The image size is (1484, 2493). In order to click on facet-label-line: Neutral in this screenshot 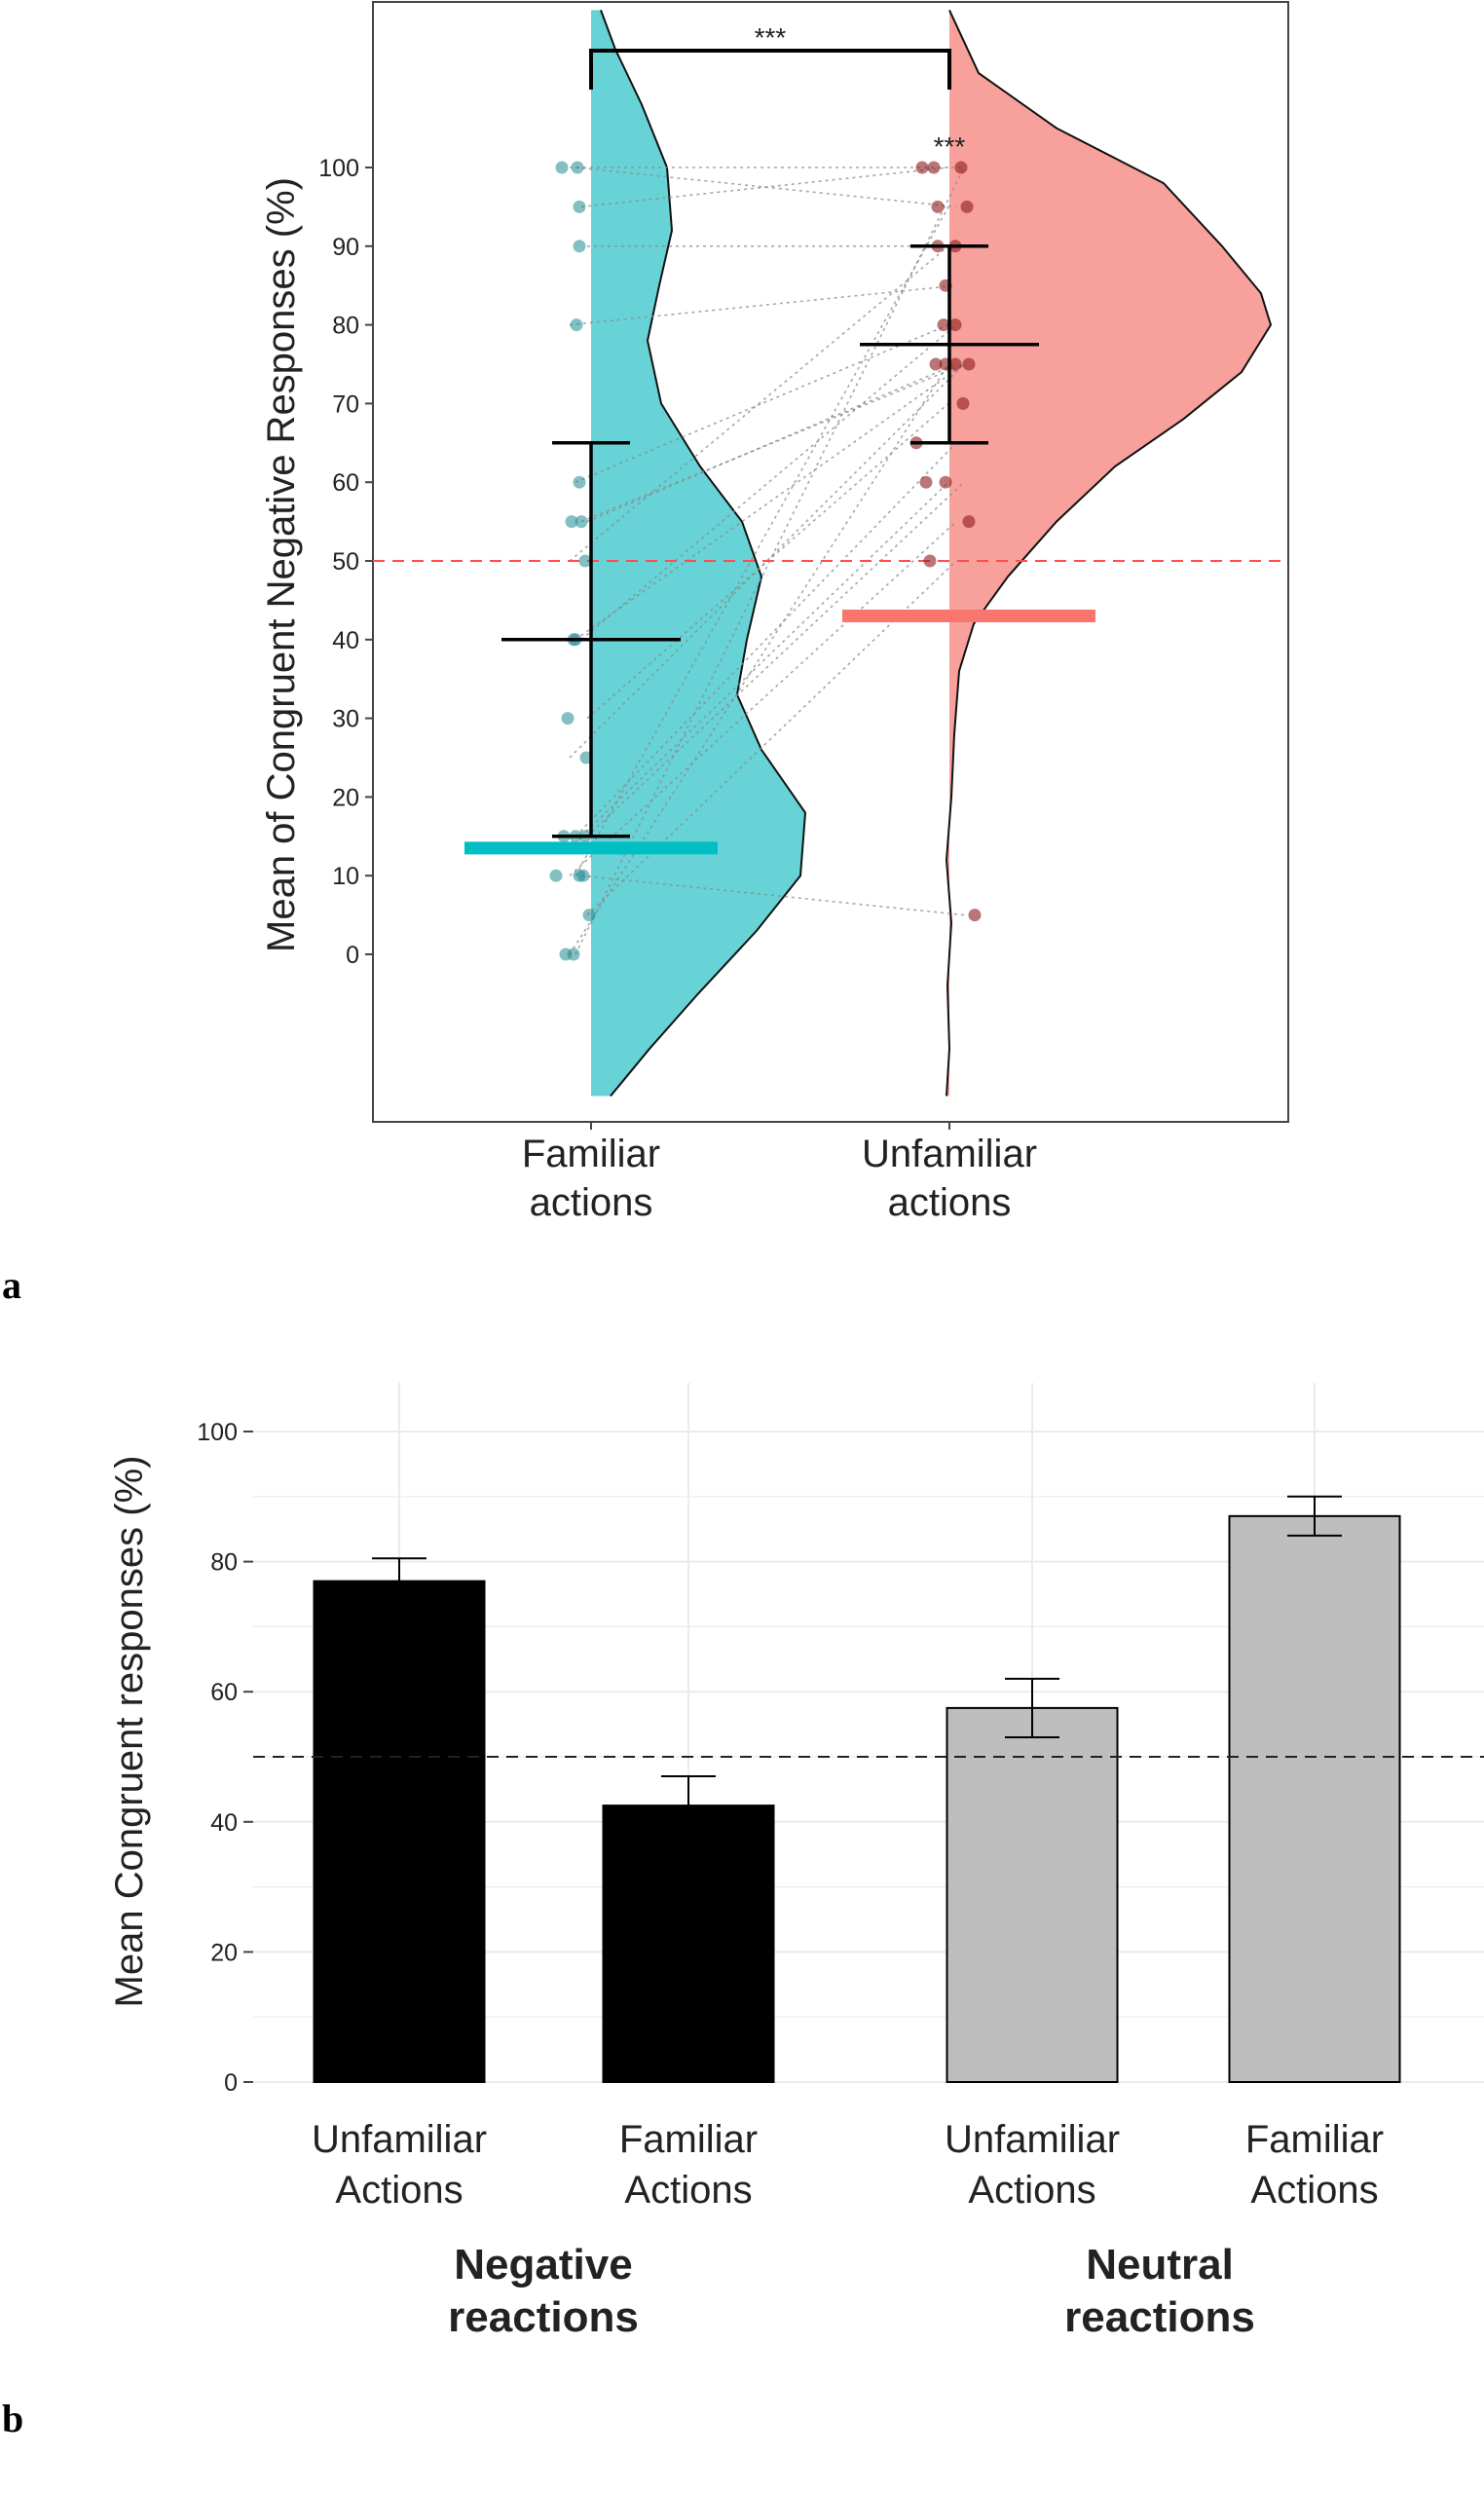, I will do `click(1160, 2264)`.